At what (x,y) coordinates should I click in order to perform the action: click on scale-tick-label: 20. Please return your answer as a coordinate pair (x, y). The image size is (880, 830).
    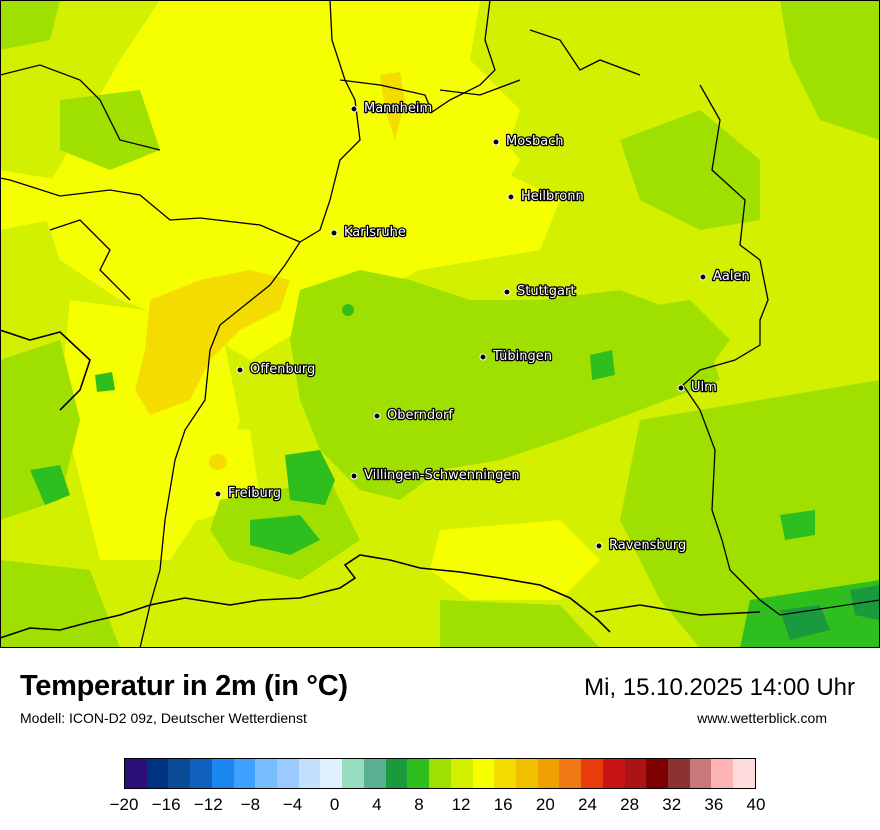
    Looking at the image, I should click on (545, 804).